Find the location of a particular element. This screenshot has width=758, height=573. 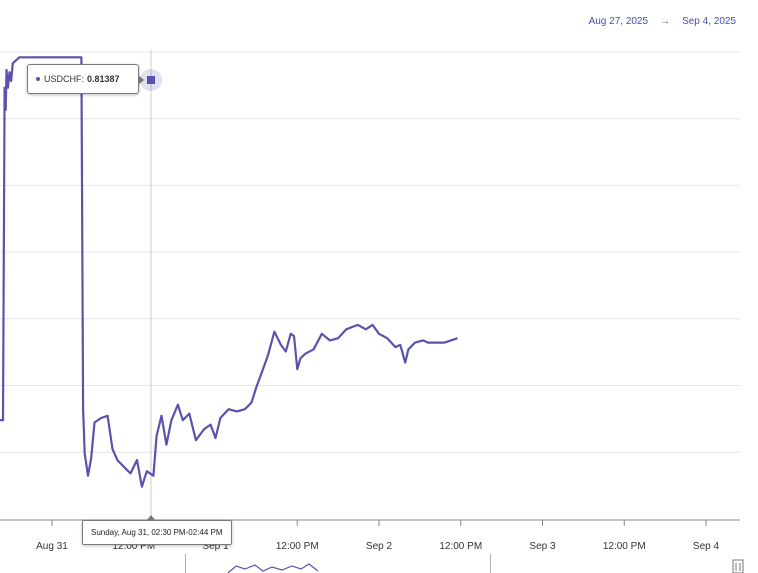

x-tick-label: Sep 4 is located at coordinates (706, 546).